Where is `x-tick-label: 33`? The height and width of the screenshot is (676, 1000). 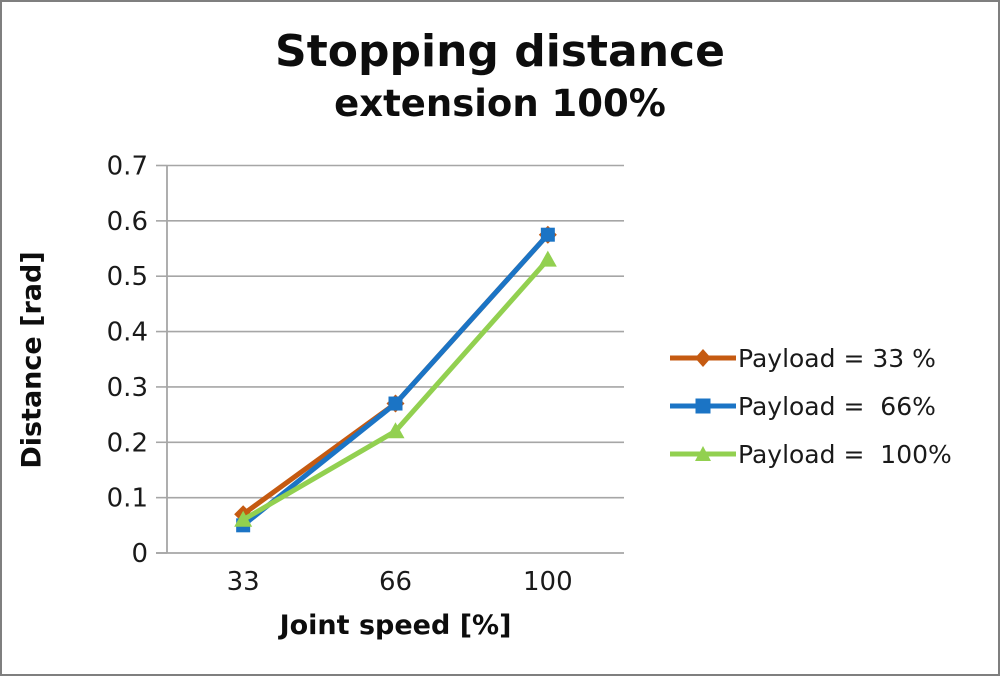
x-tick-label: 33 is located at coordinates (243, 582).